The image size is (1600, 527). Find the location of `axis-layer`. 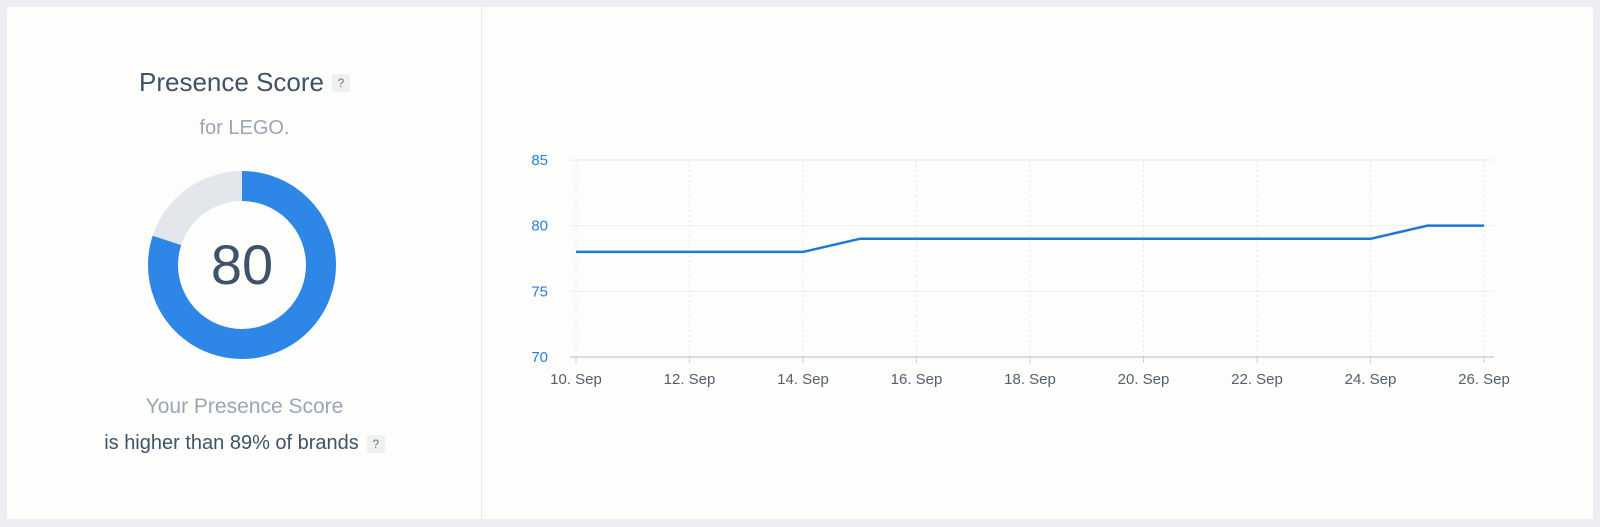

axis-layer is located at coordinates (1032, 359).